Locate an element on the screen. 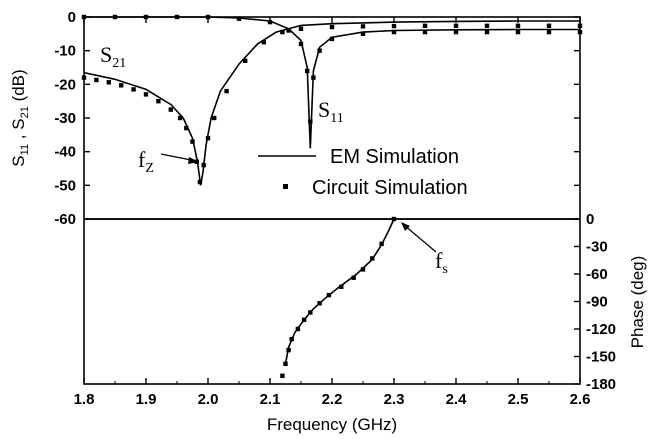 The height and width of the screenshot is (439, 654). top-y-axis-label: S11 , S21 (dB) is located at coordinates (20, 117).